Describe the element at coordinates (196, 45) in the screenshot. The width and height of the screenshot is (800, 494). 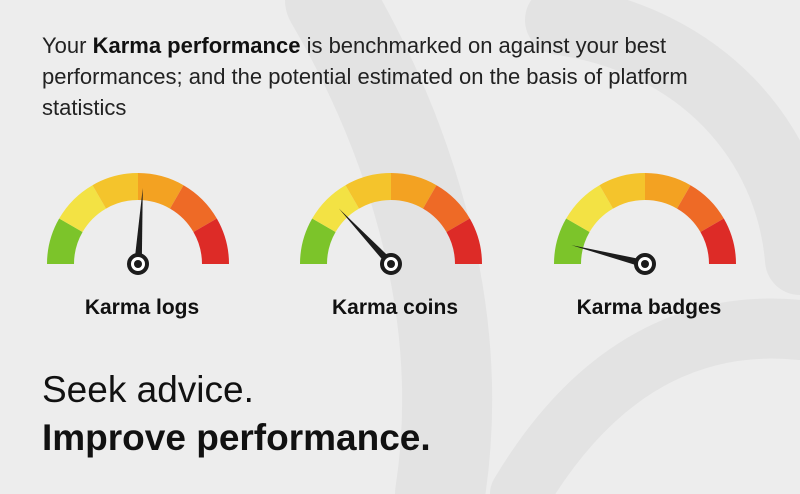
I see `intro-emphasis: Karma performance` at that location.